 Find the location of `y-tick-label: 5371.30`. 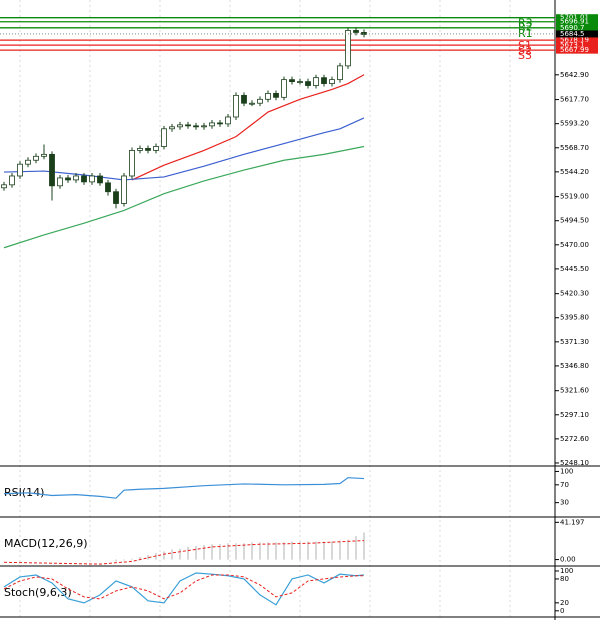

y-tick-label: 5371.30 is located at coordinates (574, 342).